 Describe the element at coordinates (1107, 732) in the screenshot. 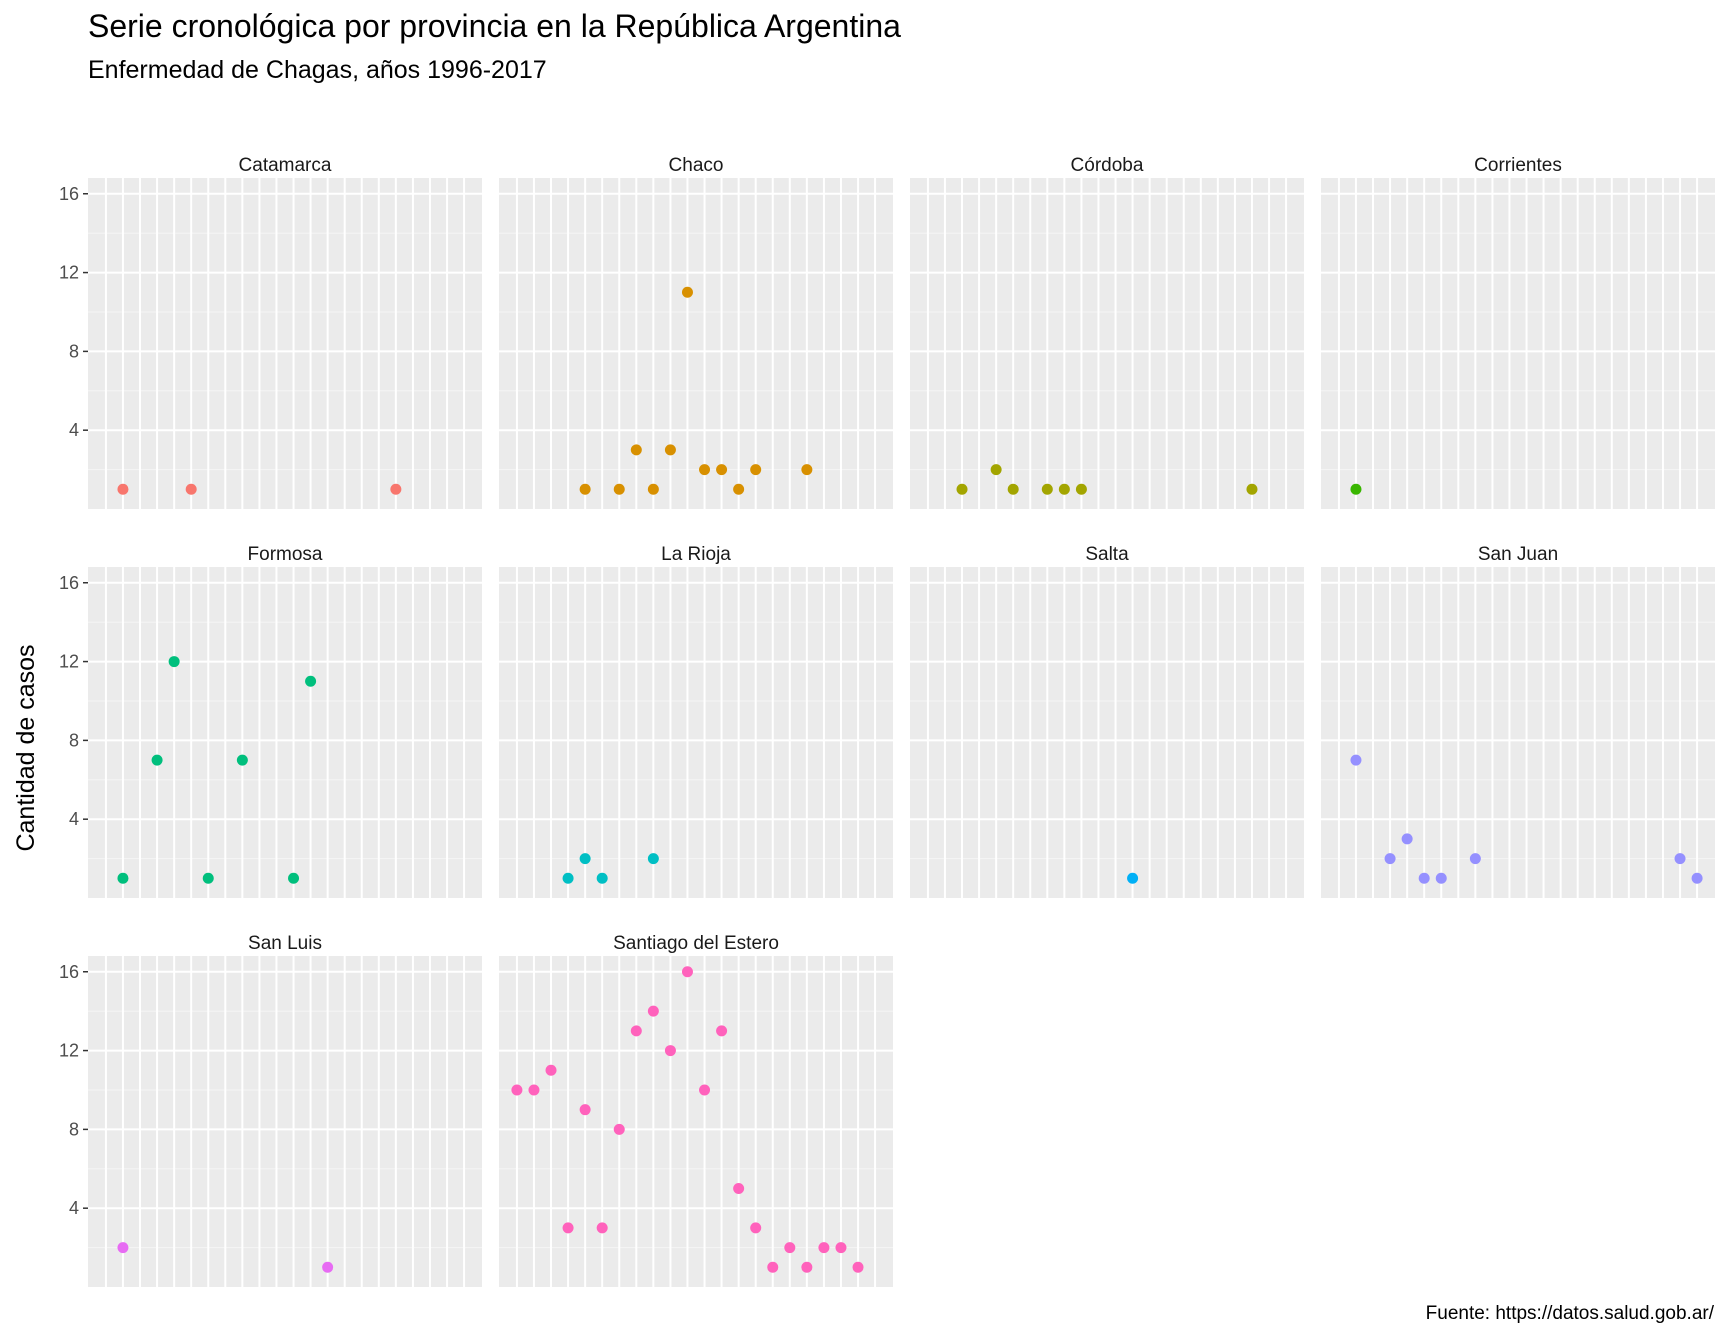

I see `facet-panel-salta` at that location.